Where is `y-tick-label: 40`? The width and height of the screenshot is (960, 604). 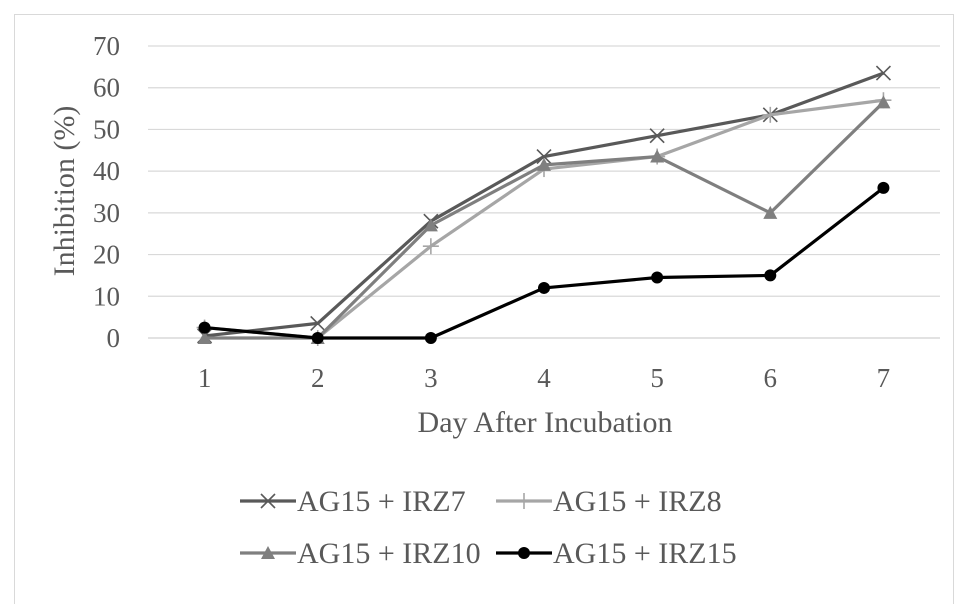 y-tick-label: 40 is located at coordinates (106, 171).